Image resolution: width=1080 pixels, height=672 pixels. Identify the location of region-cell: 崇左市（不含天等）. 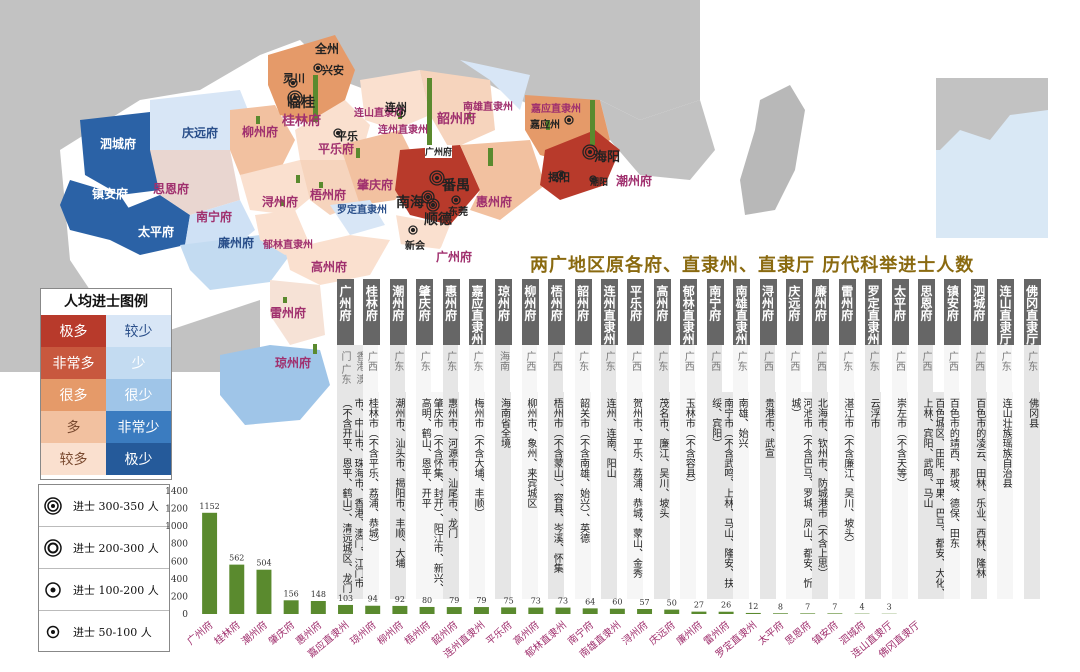
(899, 495).